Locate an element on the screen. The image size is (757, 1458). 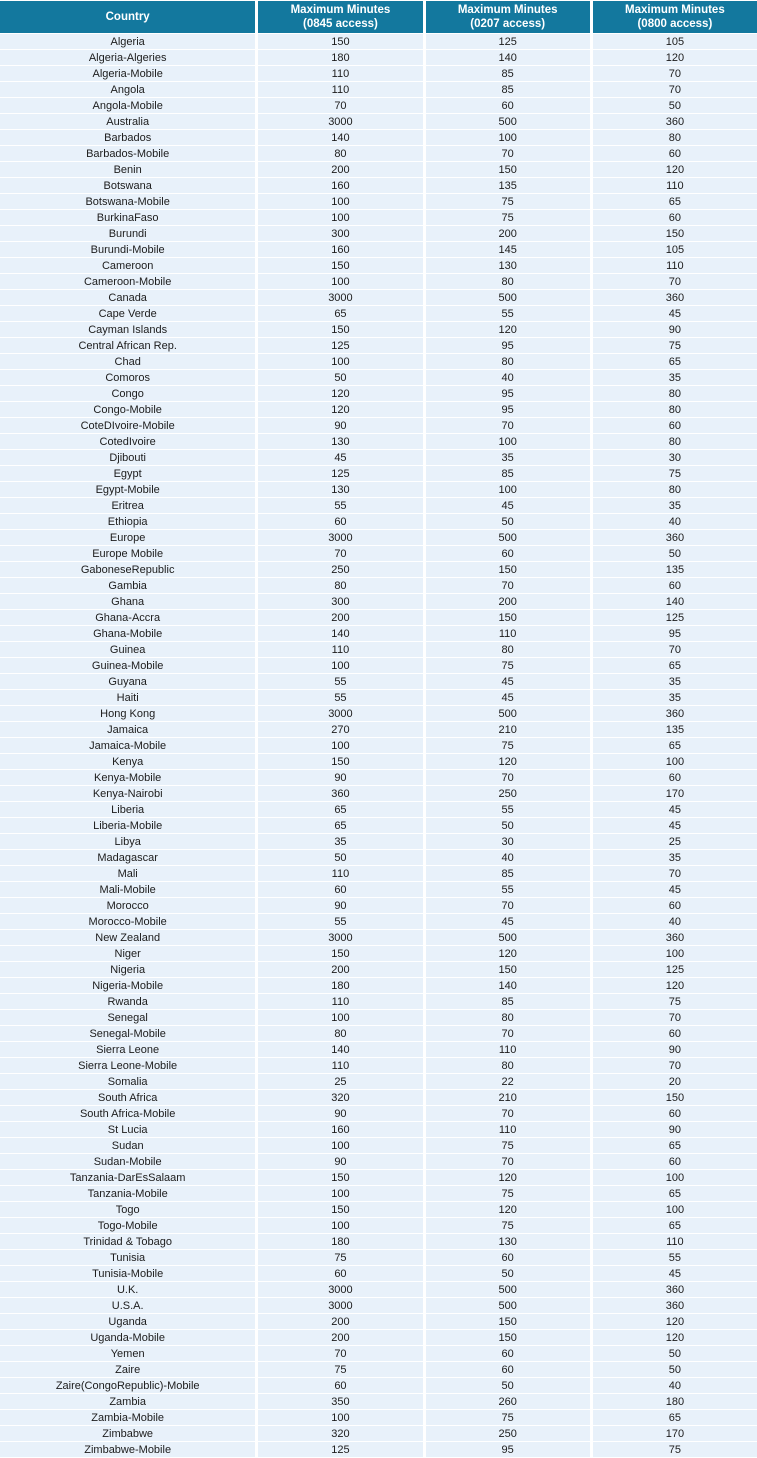
table-row: Zaire(CongoRepublic)-Mobile 60 50 40 is located at coordinates (378, 1386).